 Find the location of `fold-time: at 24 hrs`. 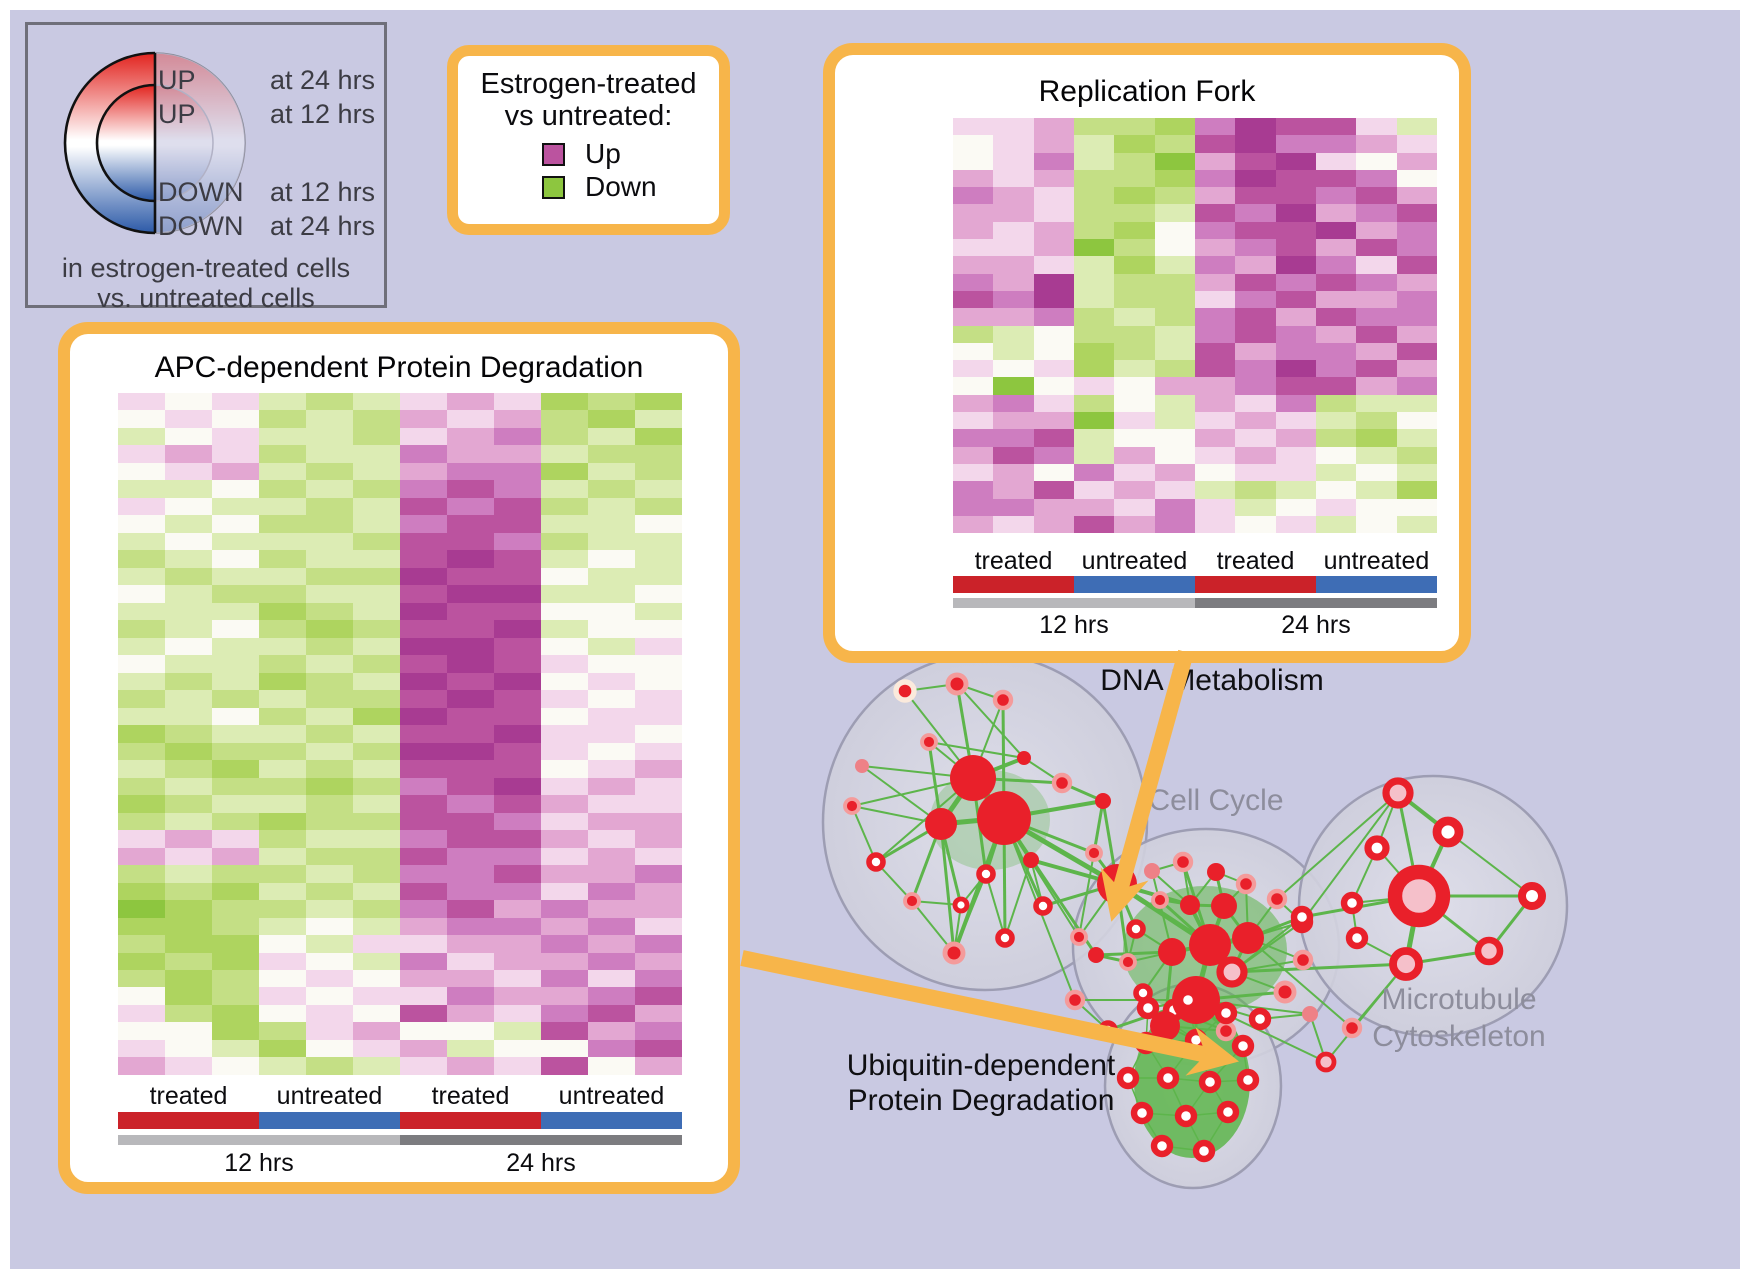

fold-time: at 24 hrs is located at coordinates (323, 80).